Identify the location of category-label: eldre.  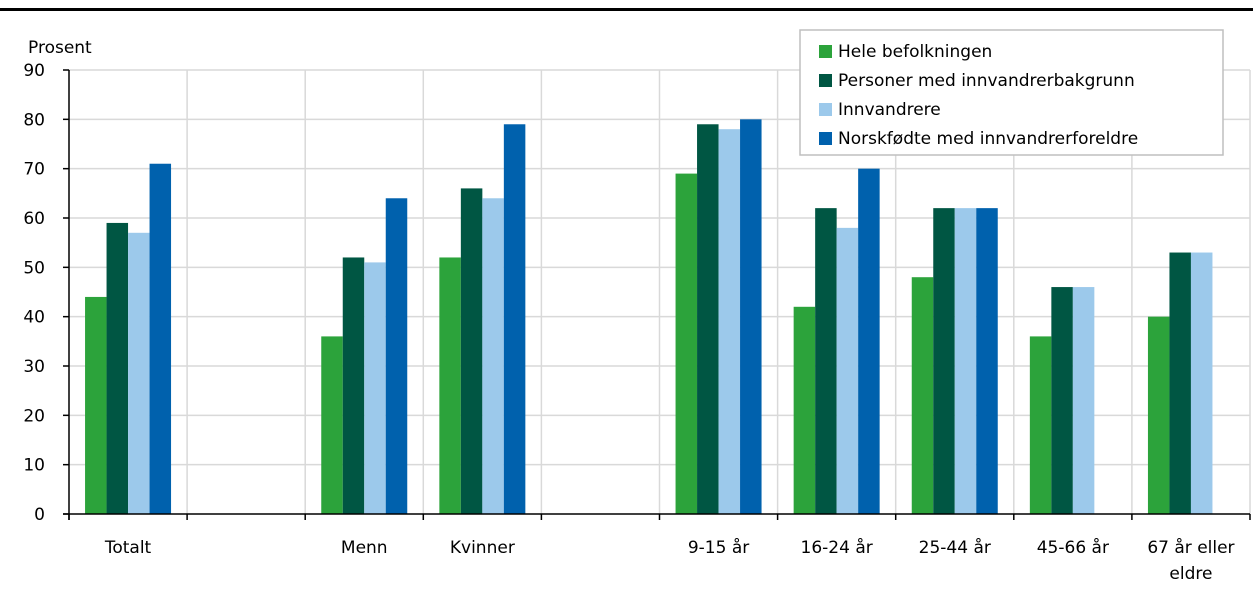
(1190, 574).